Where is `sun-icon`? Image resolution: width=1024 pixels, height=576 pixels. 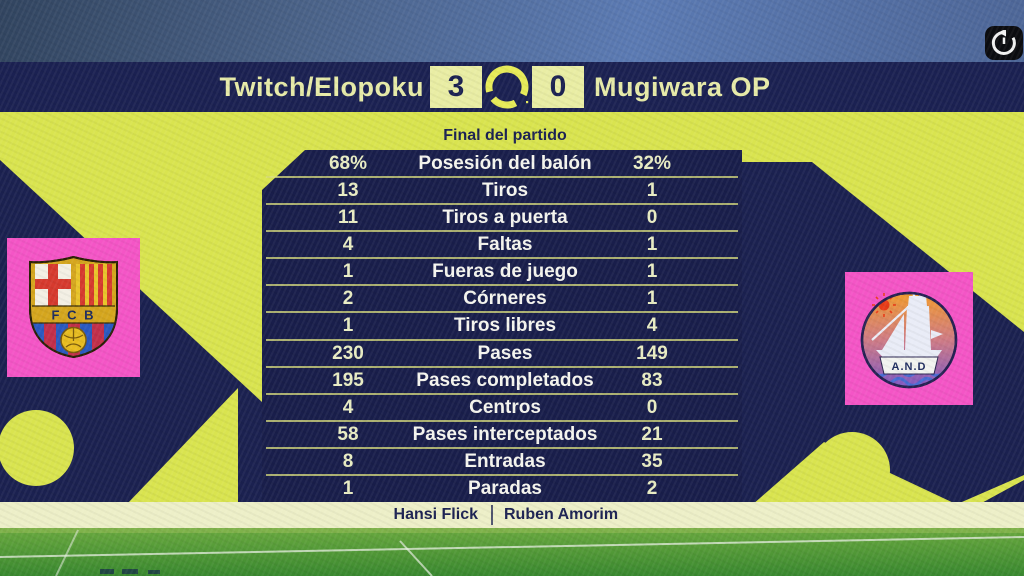
sun-icon is located at coordinates (884, 305).